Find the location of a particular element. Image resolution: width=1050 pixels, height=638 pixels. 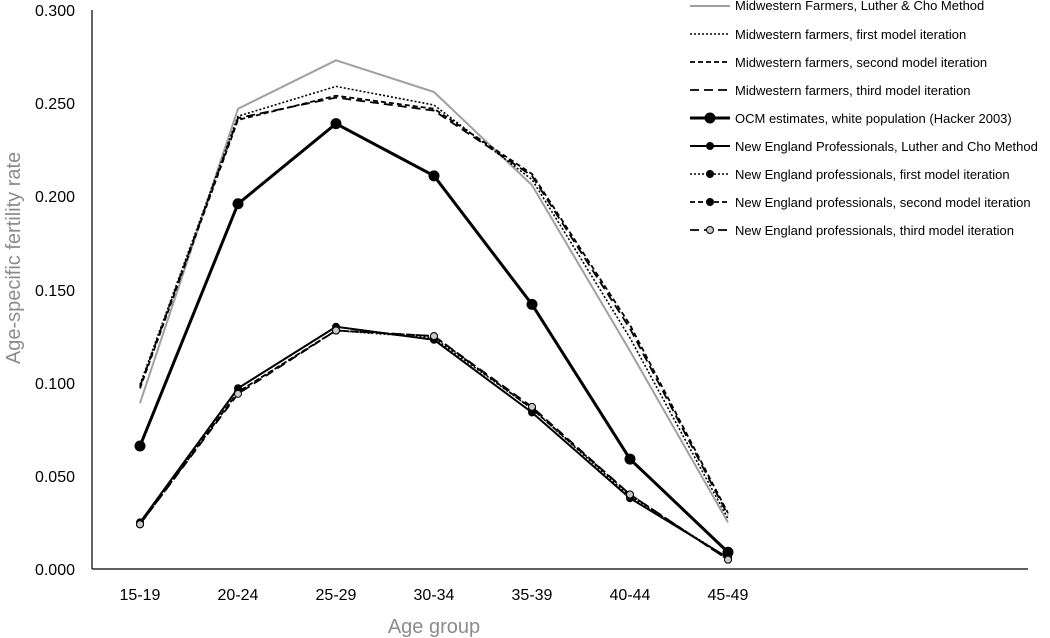

y-axis-title: Age-specific fertility rate is located at coordinates (14, 258).